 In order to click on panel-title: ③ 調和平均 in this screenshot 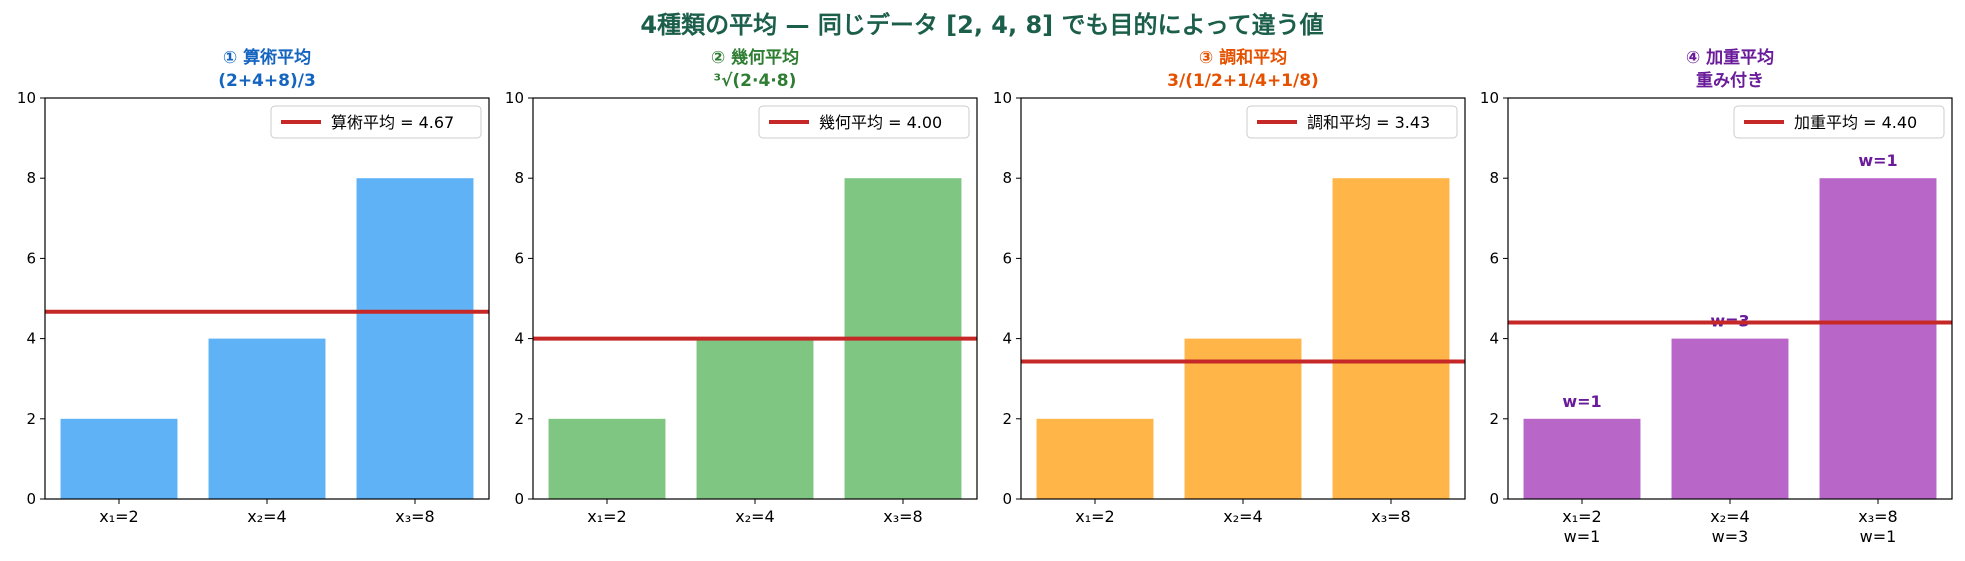, I will do `click(1243, 57)`.